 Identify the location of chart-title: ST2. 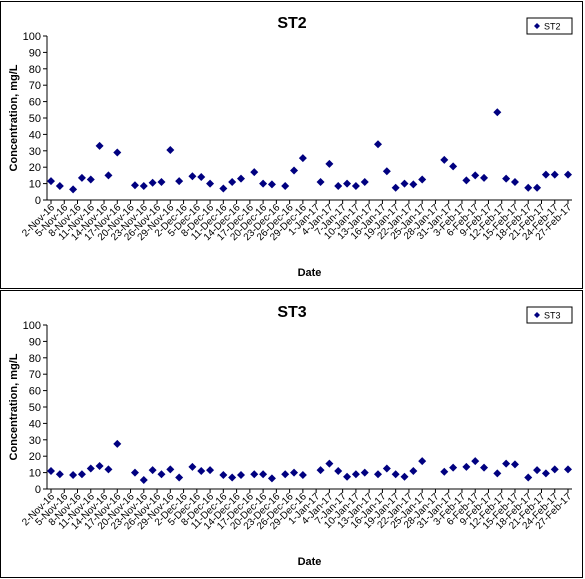
(291, 23).